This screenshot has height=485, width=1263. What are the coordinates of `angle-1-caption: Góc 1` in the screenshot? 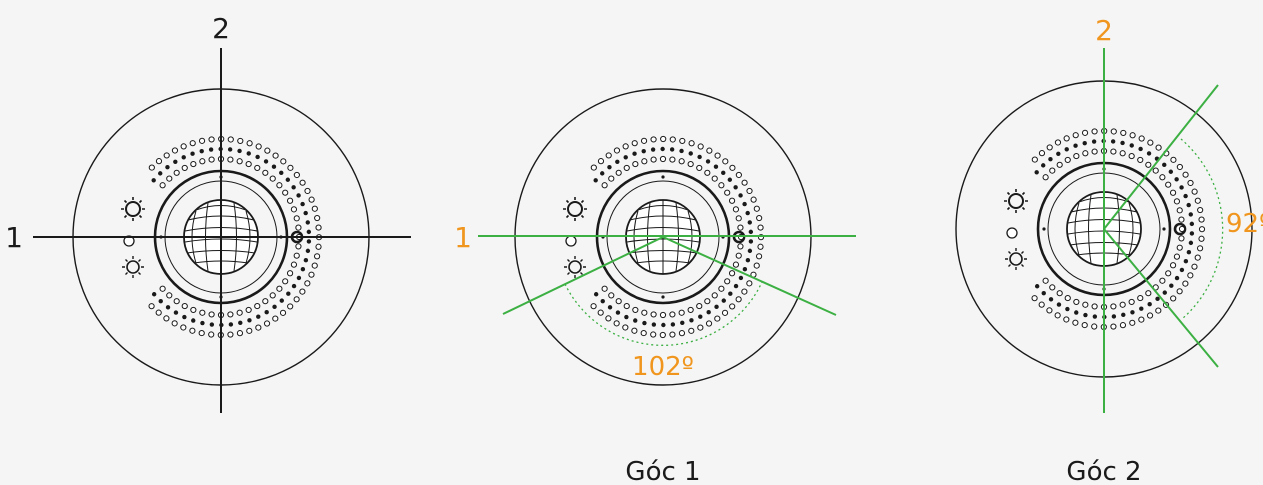 It's located at (662, 471).